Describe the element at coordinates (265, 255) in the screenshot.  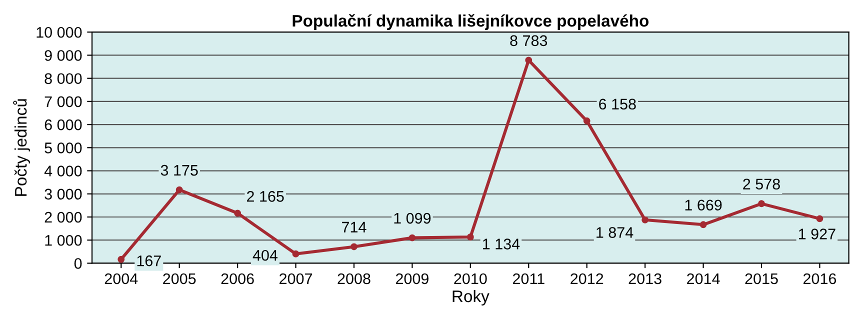
I see `text: 404` at that location.